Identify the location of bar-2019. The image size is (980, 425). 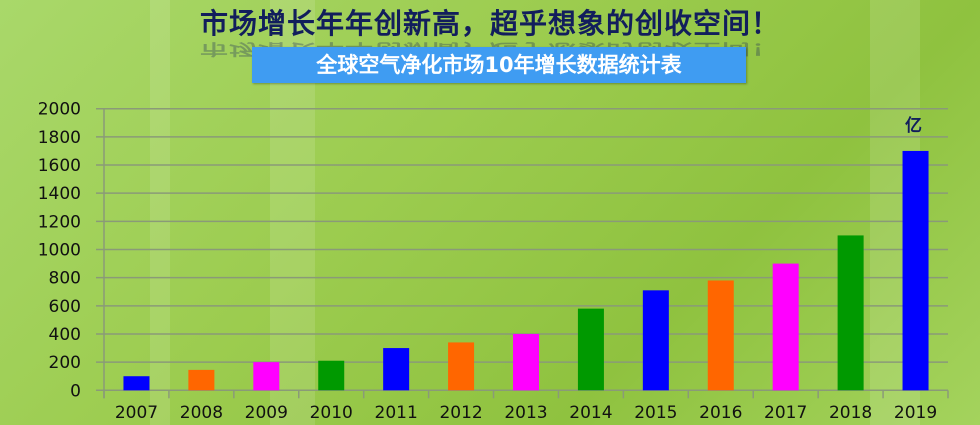
(915, 270).